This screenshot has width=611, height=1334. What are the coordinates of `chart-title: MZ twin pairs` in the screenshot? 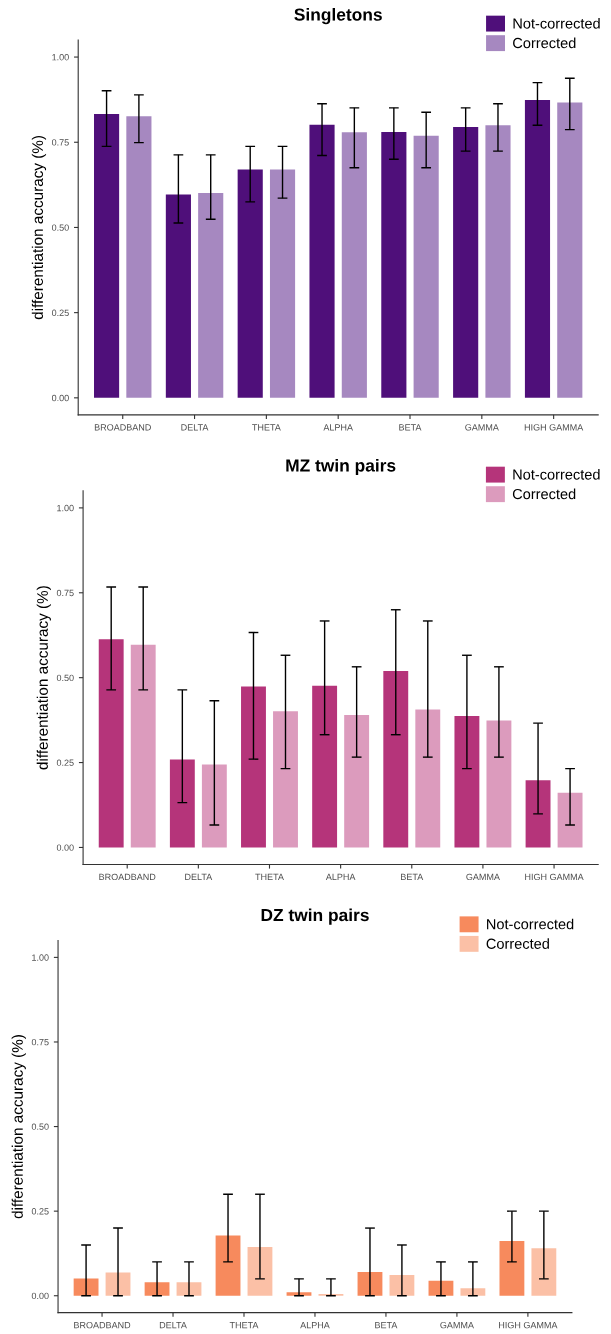 It's located at (341, 467).